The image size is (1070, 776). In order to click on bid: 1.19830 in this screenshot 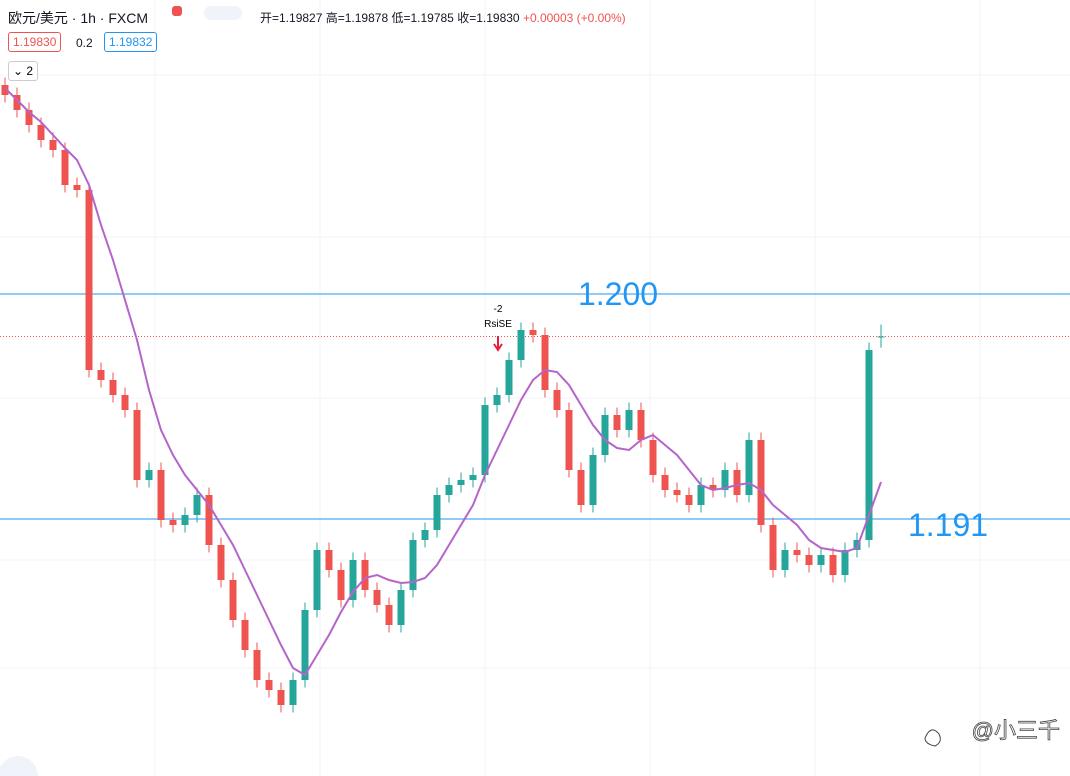, I will do `click(35, 42)`.